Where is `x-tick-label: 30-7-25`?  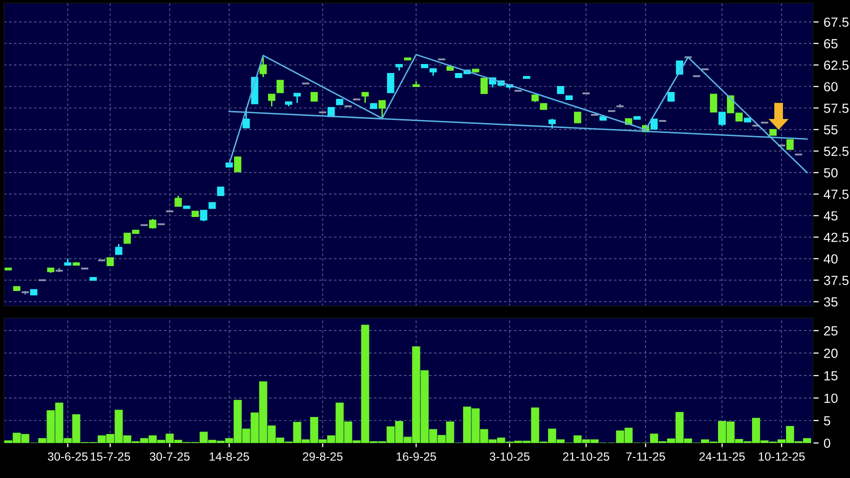 x-tick-label: 30-7-25 is located at coordinates (170, 456).